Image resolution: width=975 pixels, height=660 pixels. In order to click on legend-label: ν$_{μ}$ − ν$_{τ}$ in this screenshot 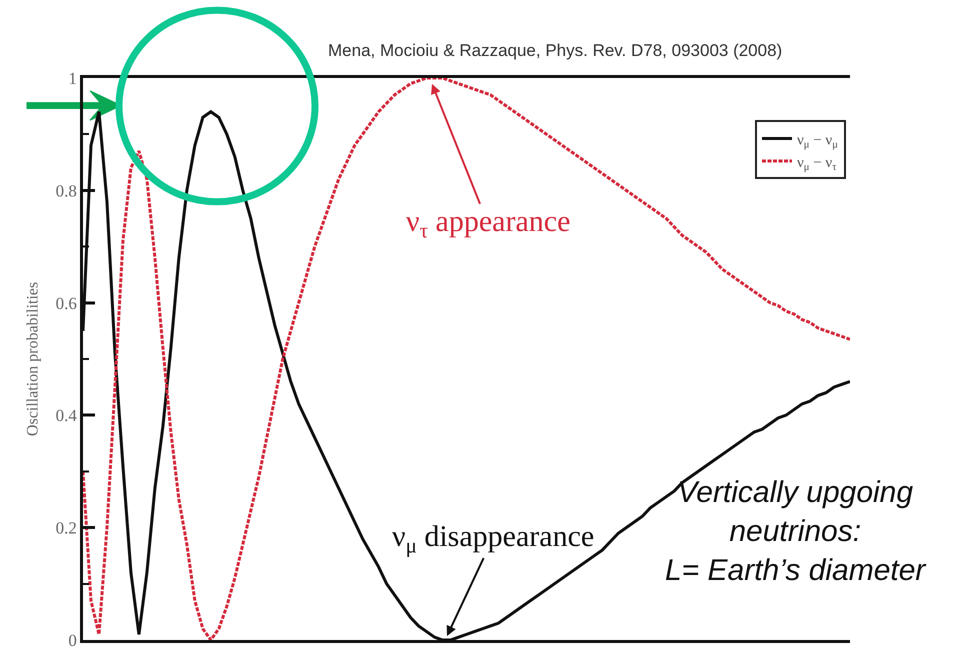, I will do `click(816, 163)`.